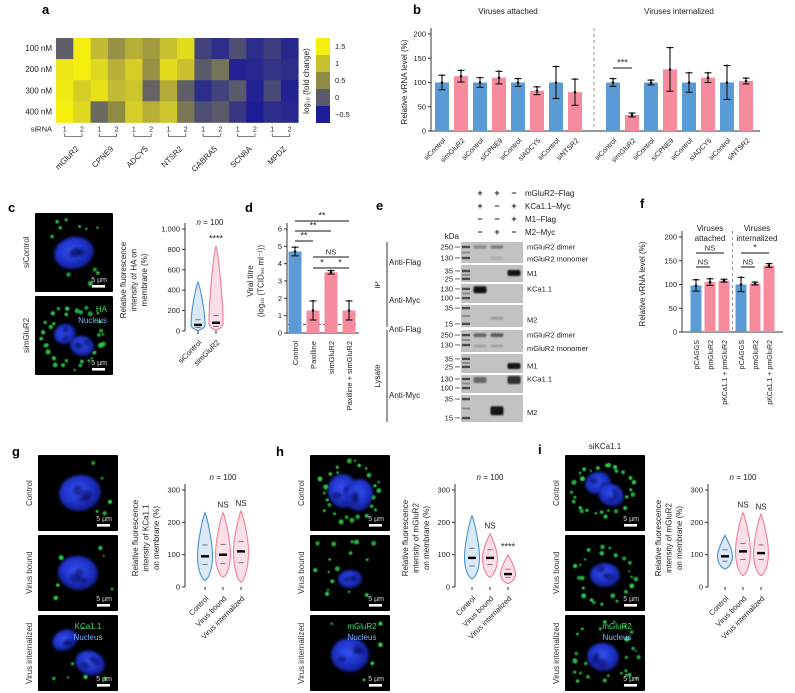  What do you see at coordinates (280, 281) in the screenshot?
I see `y-tick: 3` at bounding box center [280, 281].